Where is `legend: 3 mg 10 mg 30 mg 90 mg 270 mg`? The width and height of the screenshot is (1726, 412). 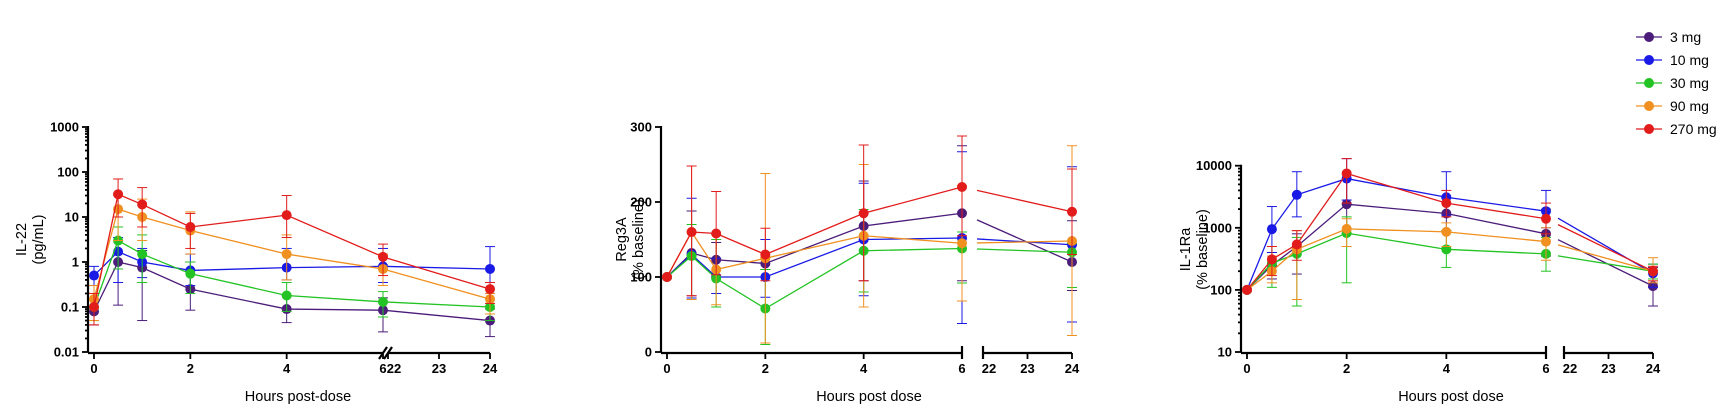
legend: 3 mg 10 mg 30 mg 90 mg 270 mg is located at coordinates (1676, 83).